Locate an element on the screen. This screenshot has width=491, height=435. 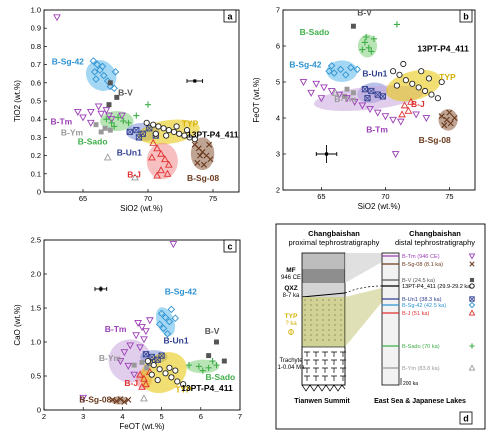
panel-label-box is located at coordinates (466, 418).